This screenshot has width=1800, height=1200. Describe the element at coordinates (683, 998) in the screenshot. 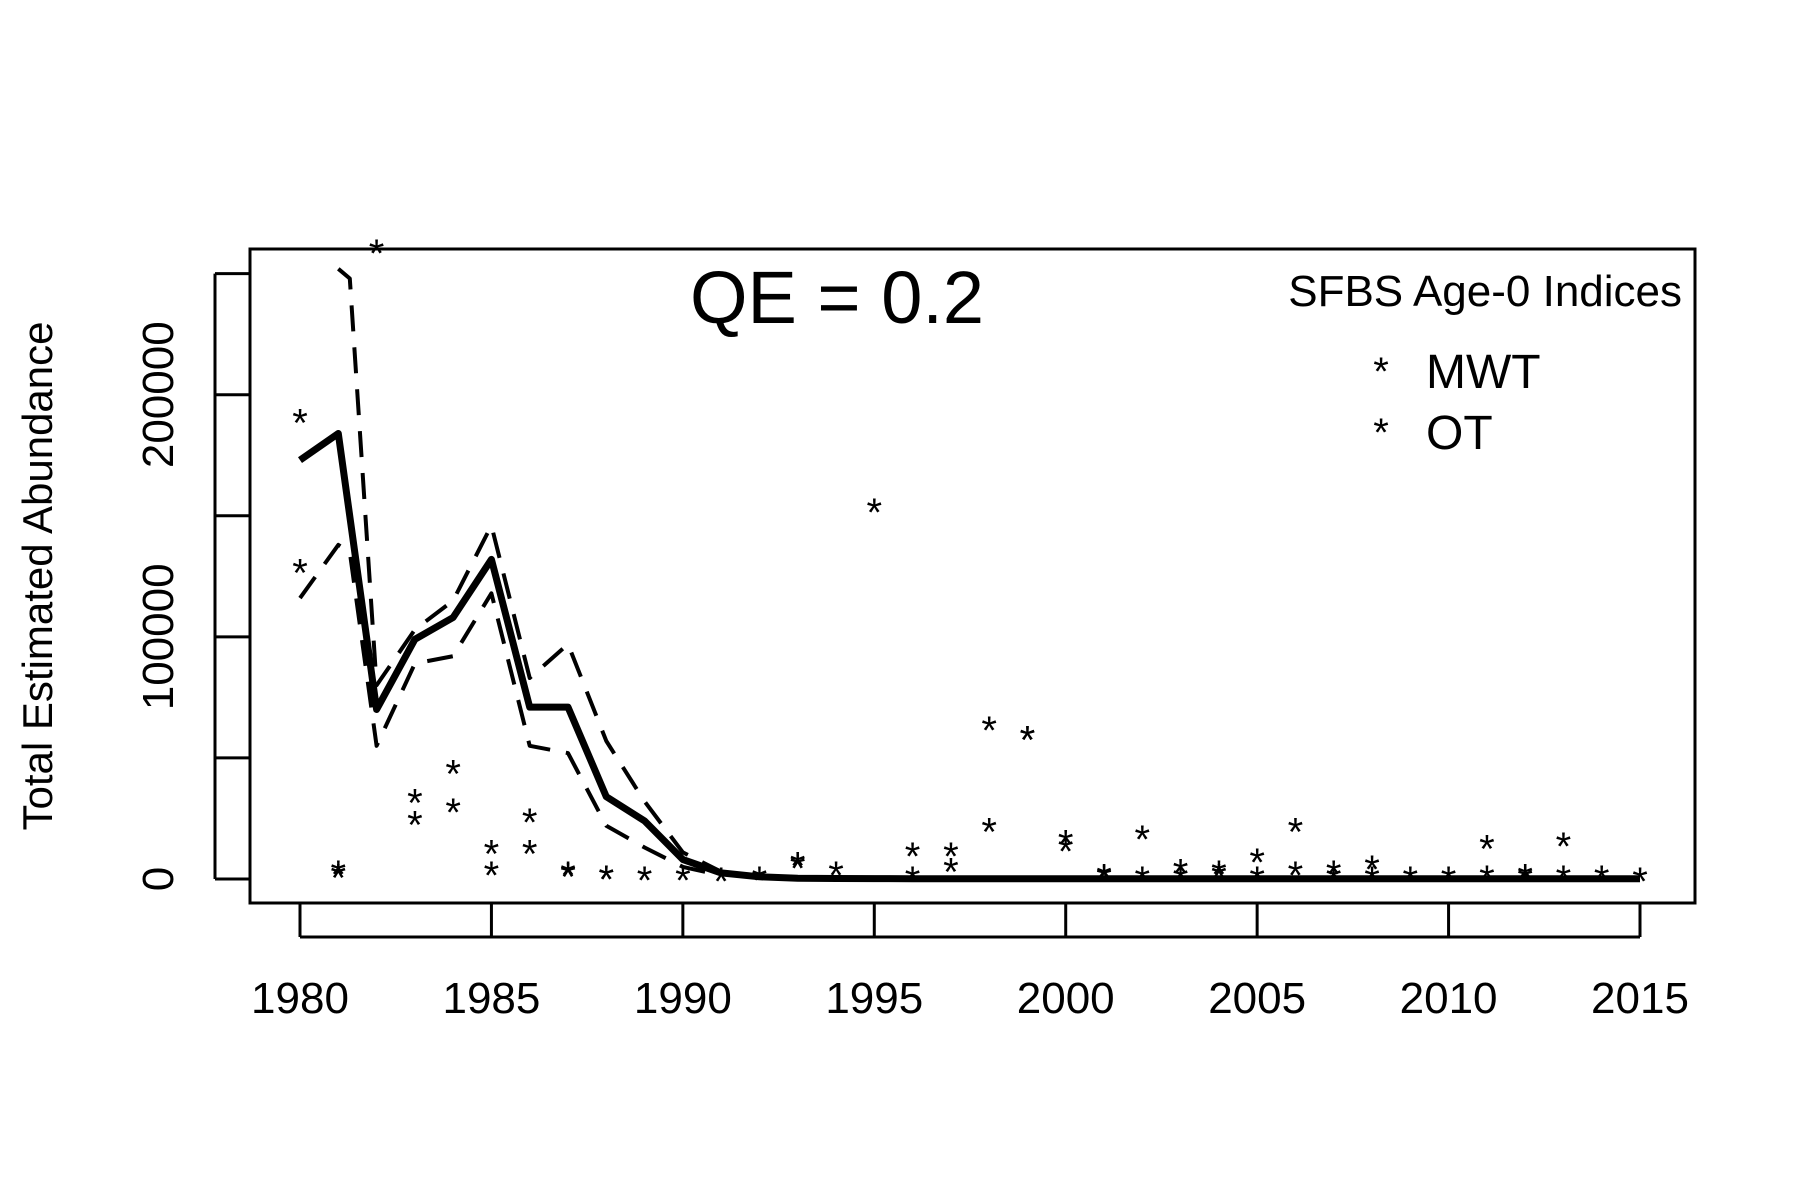

I see `x-tick-label: 1990` at that location.